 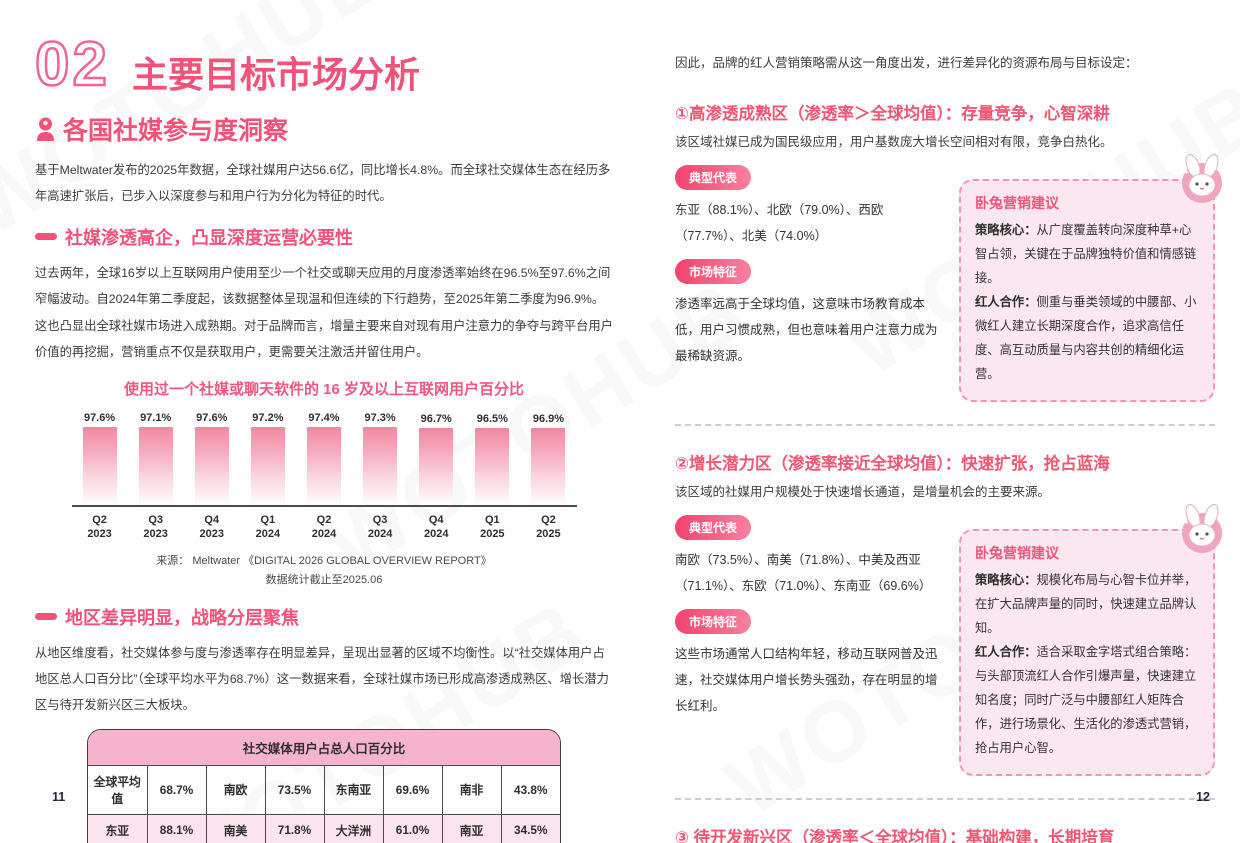 What do you see at coordinates (324, 389) in the screenshot?
I see `chart-title: 使用过一个社媒或聊天软件的 16 岁及以上互联网用户百分比` at bounding box center [324, 389].